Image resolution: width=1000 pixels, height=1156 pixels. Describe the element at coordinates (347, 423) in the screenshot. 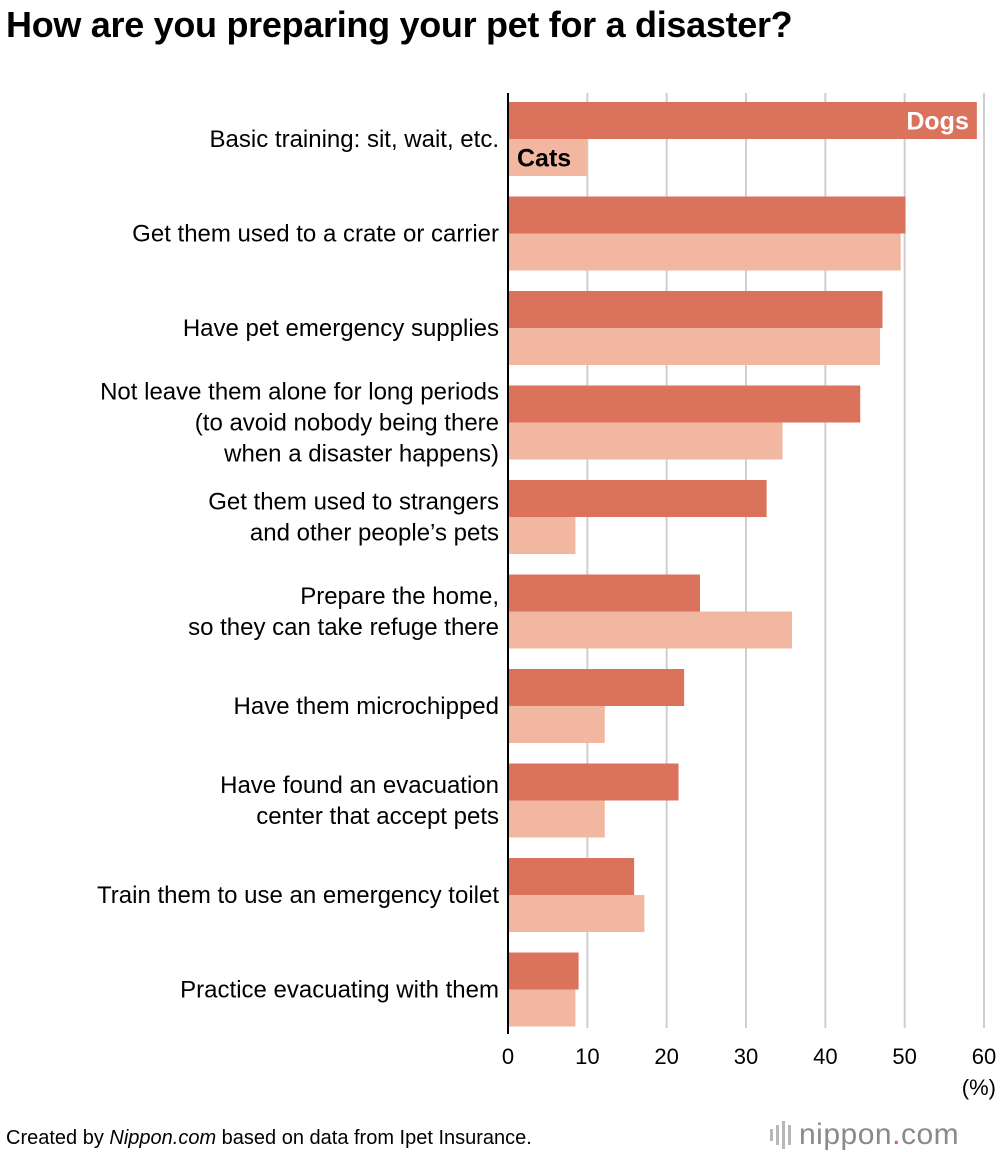

I see `category-label-line: (to avoid nobody being there` at that location.